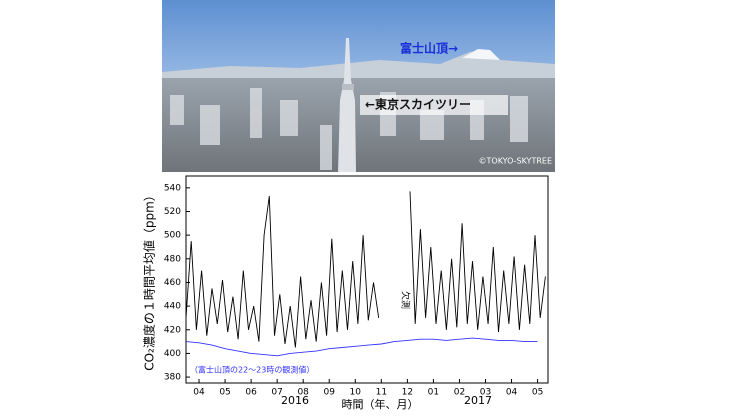 The width and height of the screenshot is (731, 416). What do you see at coordinates (172, 307) in the screenshot?
I see `y-tick-label: 440` at bounding box center [172, 307].